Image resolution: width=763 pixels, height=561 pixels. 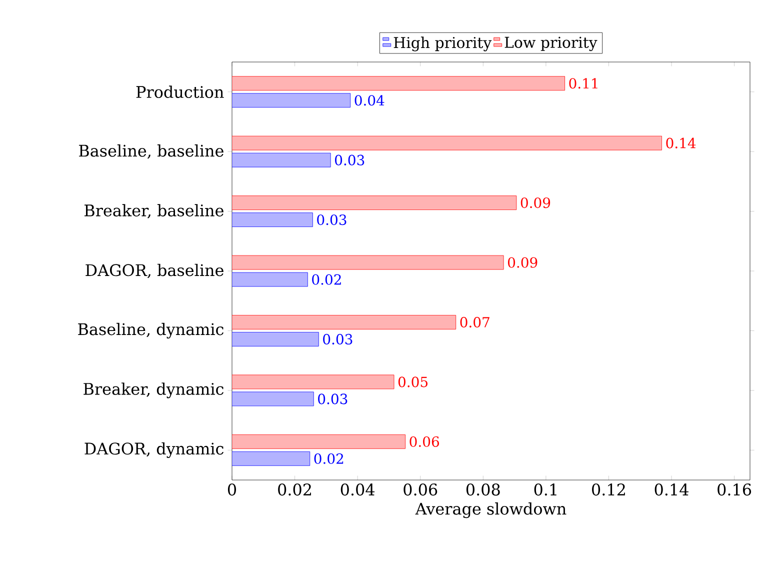 What do you see at coordinates (475, 322) in the screenshot?
I see `data-label: 0.07` at bounding box center [475, 322].